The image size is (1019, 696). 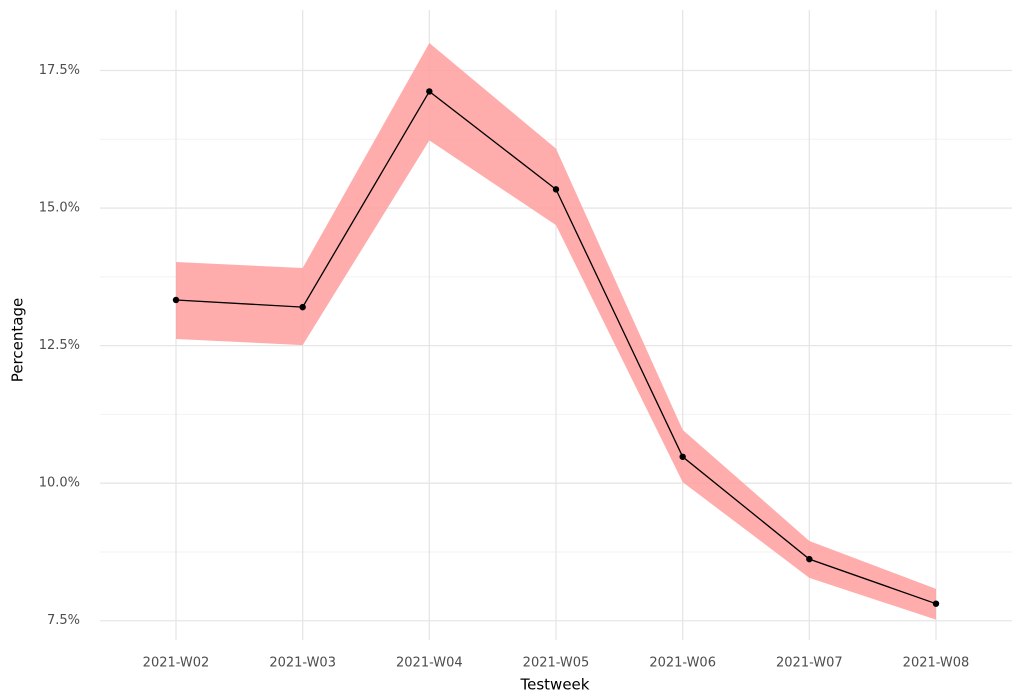 I want to click on x-axis-label: Testweek, so click(x=555, y=685).